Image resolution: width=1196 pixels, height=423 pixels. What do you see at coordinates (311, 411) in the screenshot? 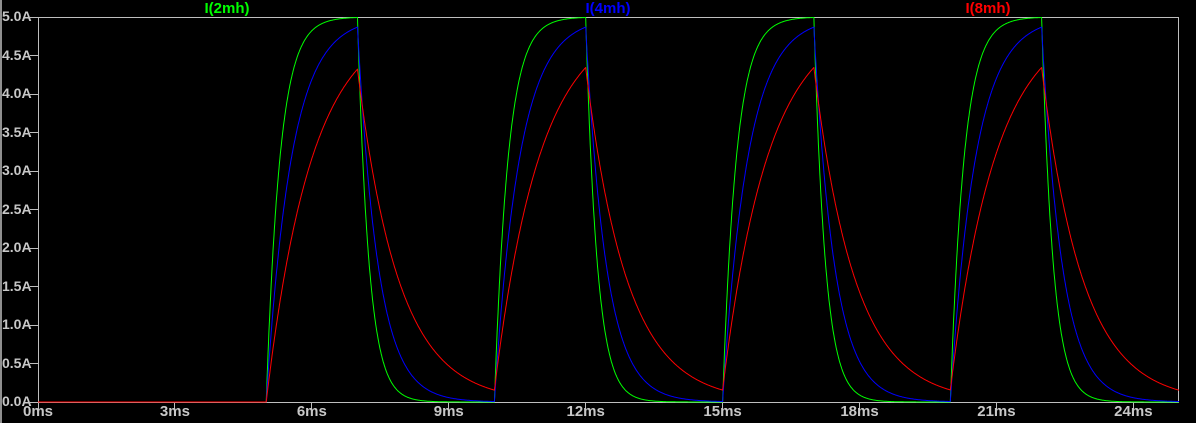
I see `x-tick-label: 6ms` at bounding box center [311, 411].